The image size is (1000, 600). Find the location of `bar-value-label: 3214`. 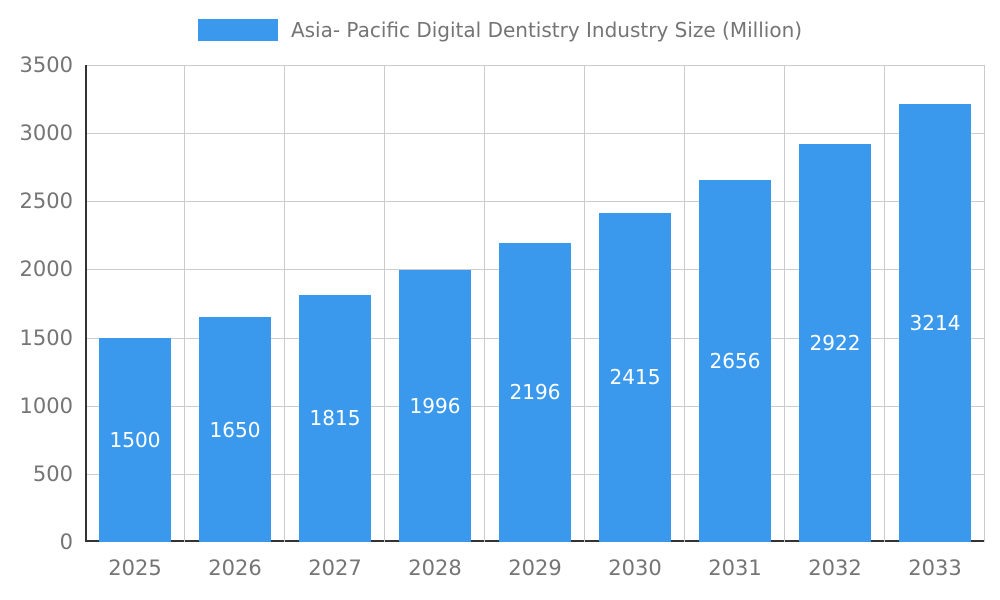

bar-value-label: 3214 is located at coordinates (935, 322).